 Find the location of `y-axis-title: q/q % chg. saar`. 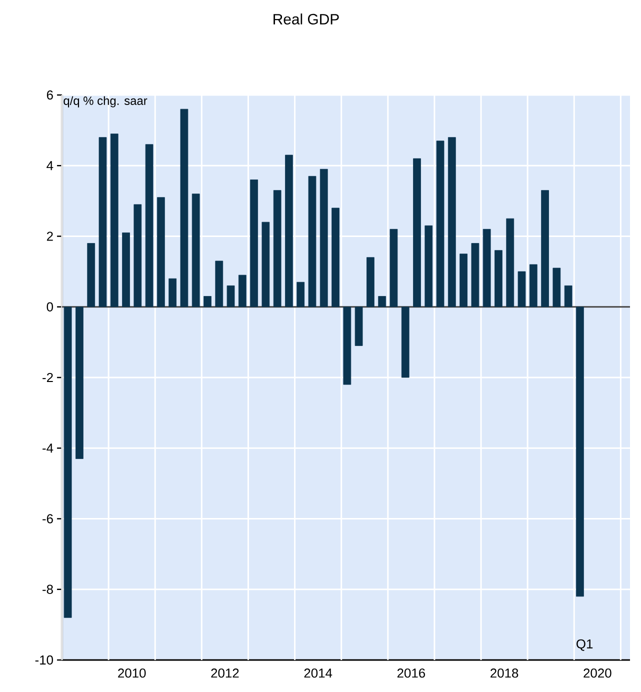

y-axis-title: q/q % chg. saar is located at coordinates (106, 102).